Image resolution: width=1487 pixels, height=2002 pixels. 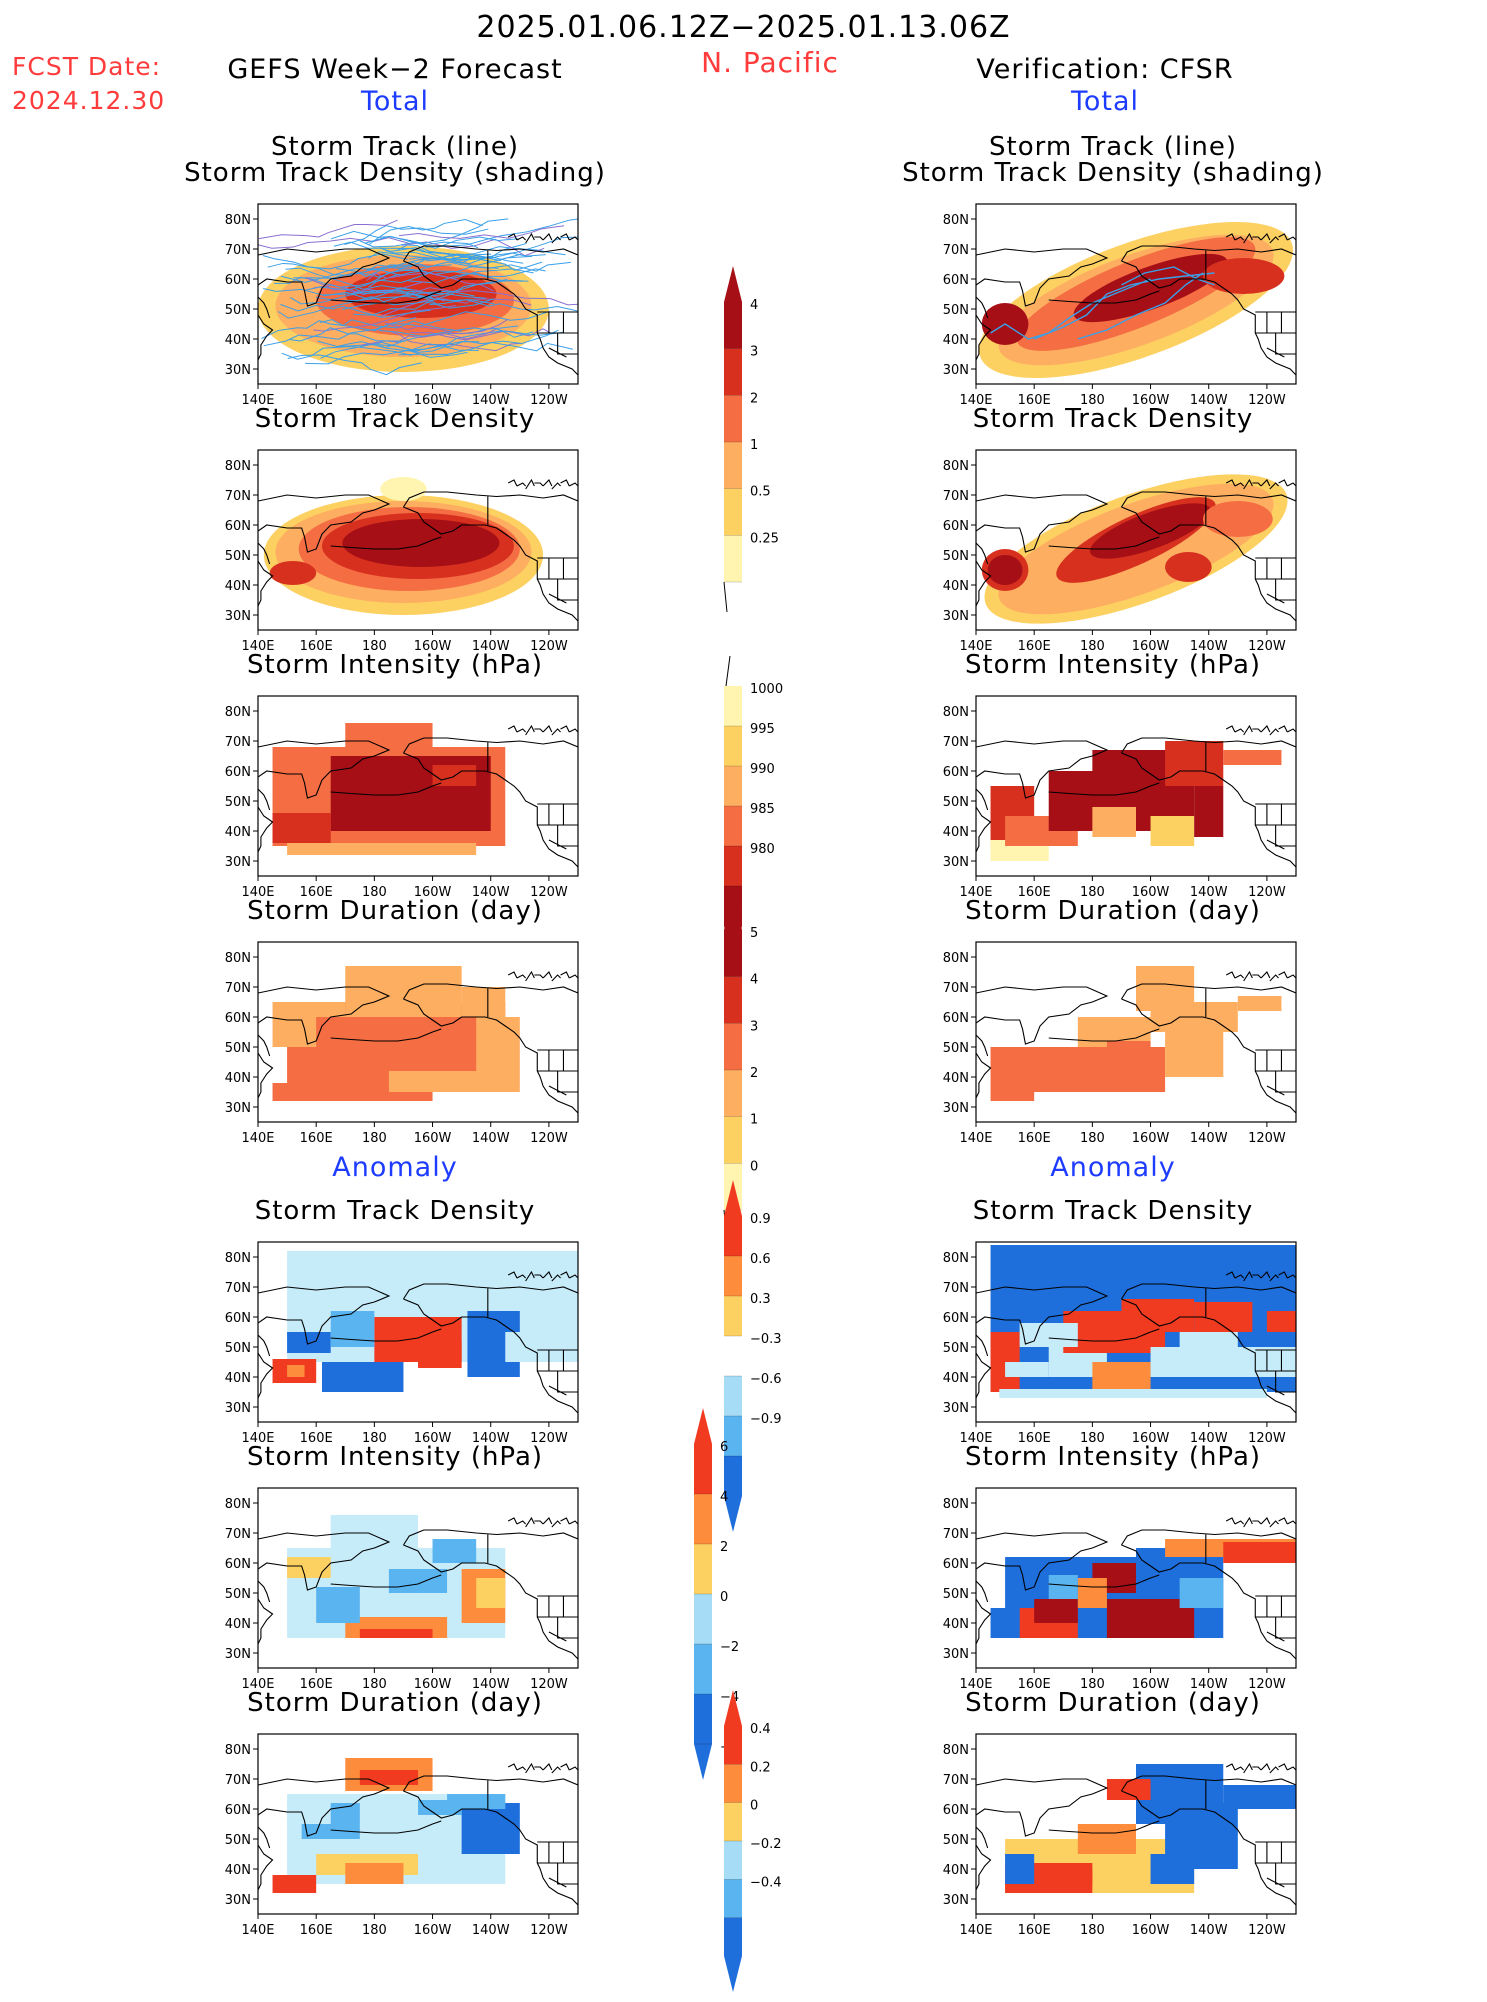 I want to click on colorbar-label: 980, so click(x=762, y=849).